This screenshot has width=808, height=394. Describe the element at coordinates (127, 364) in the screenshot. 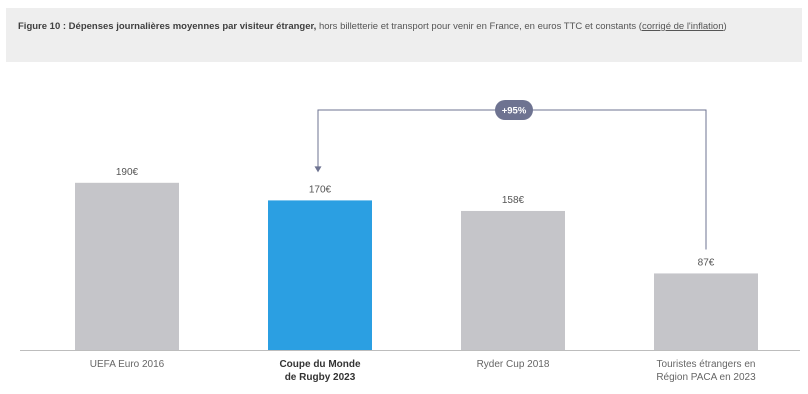

I see `category-label: UEFA Euro 2016` at that location.